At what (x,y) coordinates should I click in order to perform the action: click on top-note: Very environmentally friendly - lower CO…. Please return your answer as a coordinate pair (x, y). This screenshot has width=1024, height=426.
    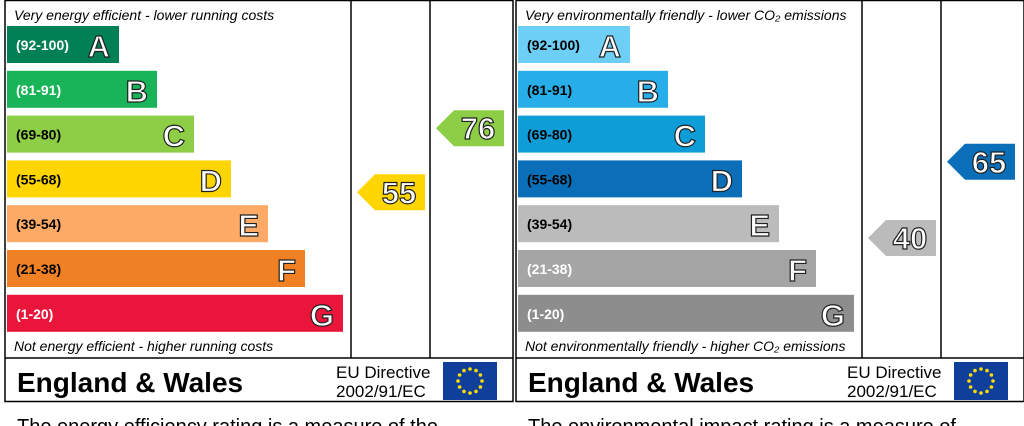
    Looking at the image, I should click on (685, 15).